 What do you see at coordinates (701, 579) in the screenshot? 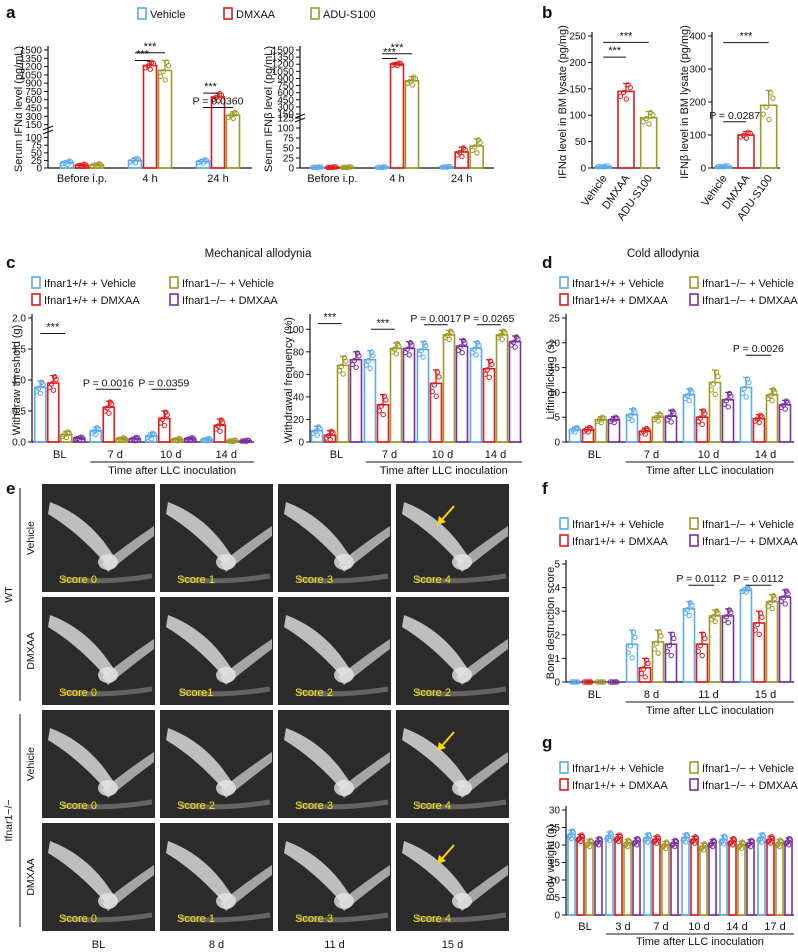
I see `significance-label: P = 0.0112` at bounding box center [701, 579].